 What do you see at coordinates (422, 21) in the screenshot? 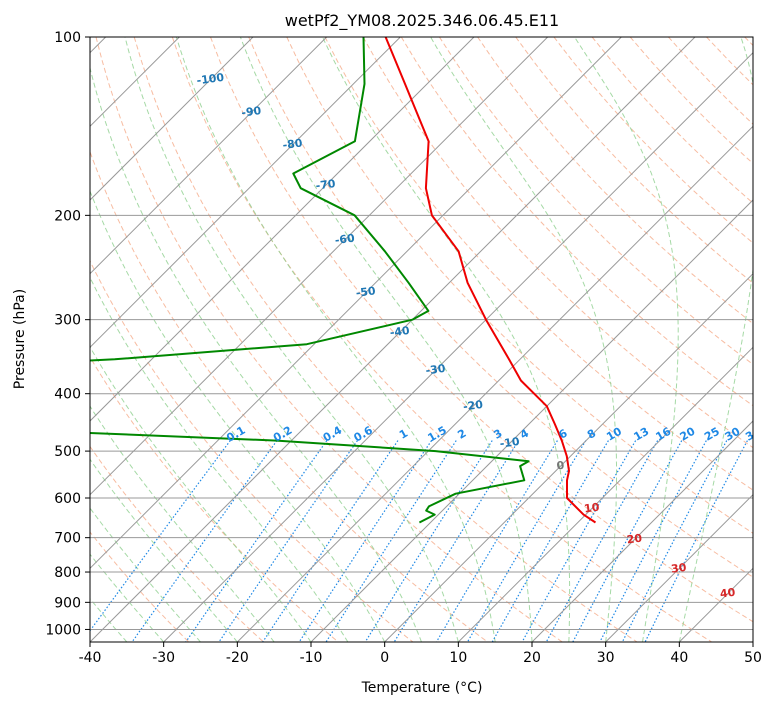
I see `chart-title: wetPf2_YM08.2025.346.06.45.E11` at bounding box center [422, 21].